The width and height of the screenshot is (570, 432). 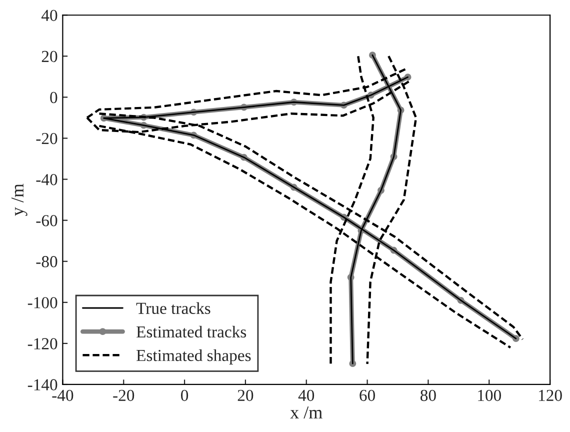 What do you see at coordinates (50, 16) in the screenshot?
I see `y-tick-label: 40` at bounding box center [50, 16].